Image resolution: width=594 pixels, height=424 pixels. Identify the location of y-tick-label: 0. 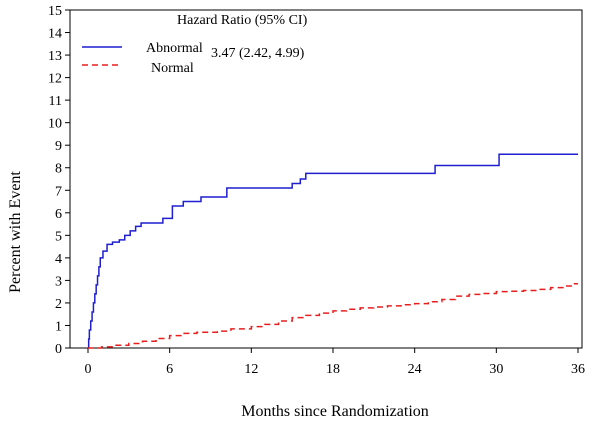
(58, 349).